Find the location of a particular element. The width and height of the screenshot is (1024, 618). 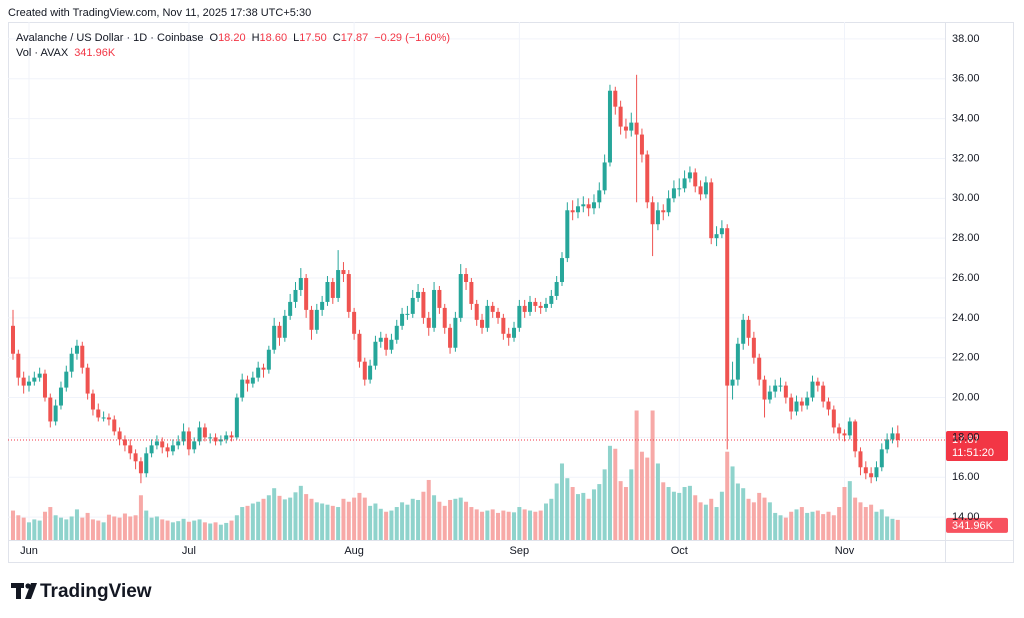

volume-value: 341.96K is located at coordinates (95, 53).